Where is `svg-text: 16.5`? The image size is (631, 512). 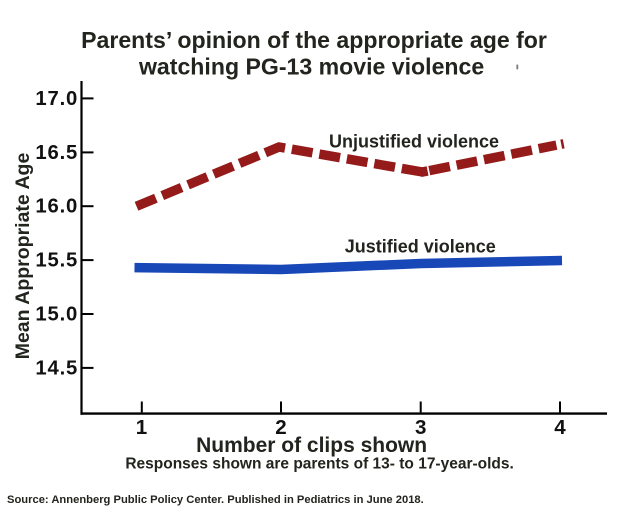 svg-text: 16.5 is located at coordinates (56, 153).